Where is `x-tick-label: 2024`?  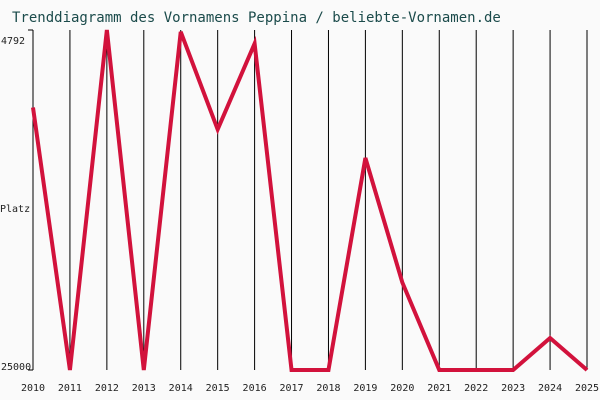 x-tick-label: 2024 is located at coordinates (550, 388).